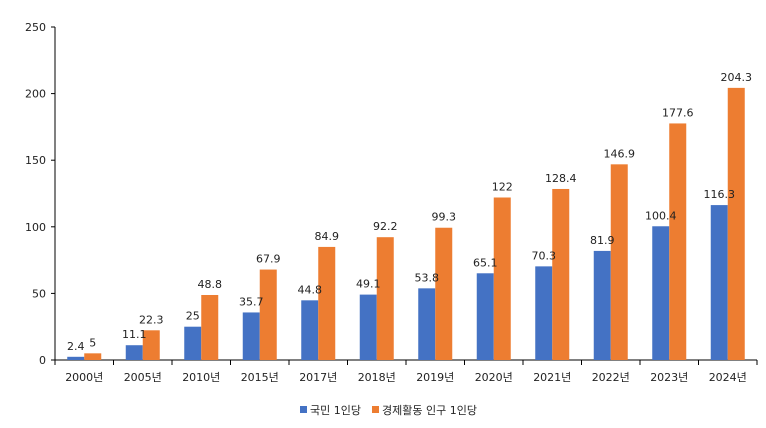  What do you see at coordinates (42, 360) in the screenshot?
I see `y-tick-label: 0` at bounding box center [42, 360].